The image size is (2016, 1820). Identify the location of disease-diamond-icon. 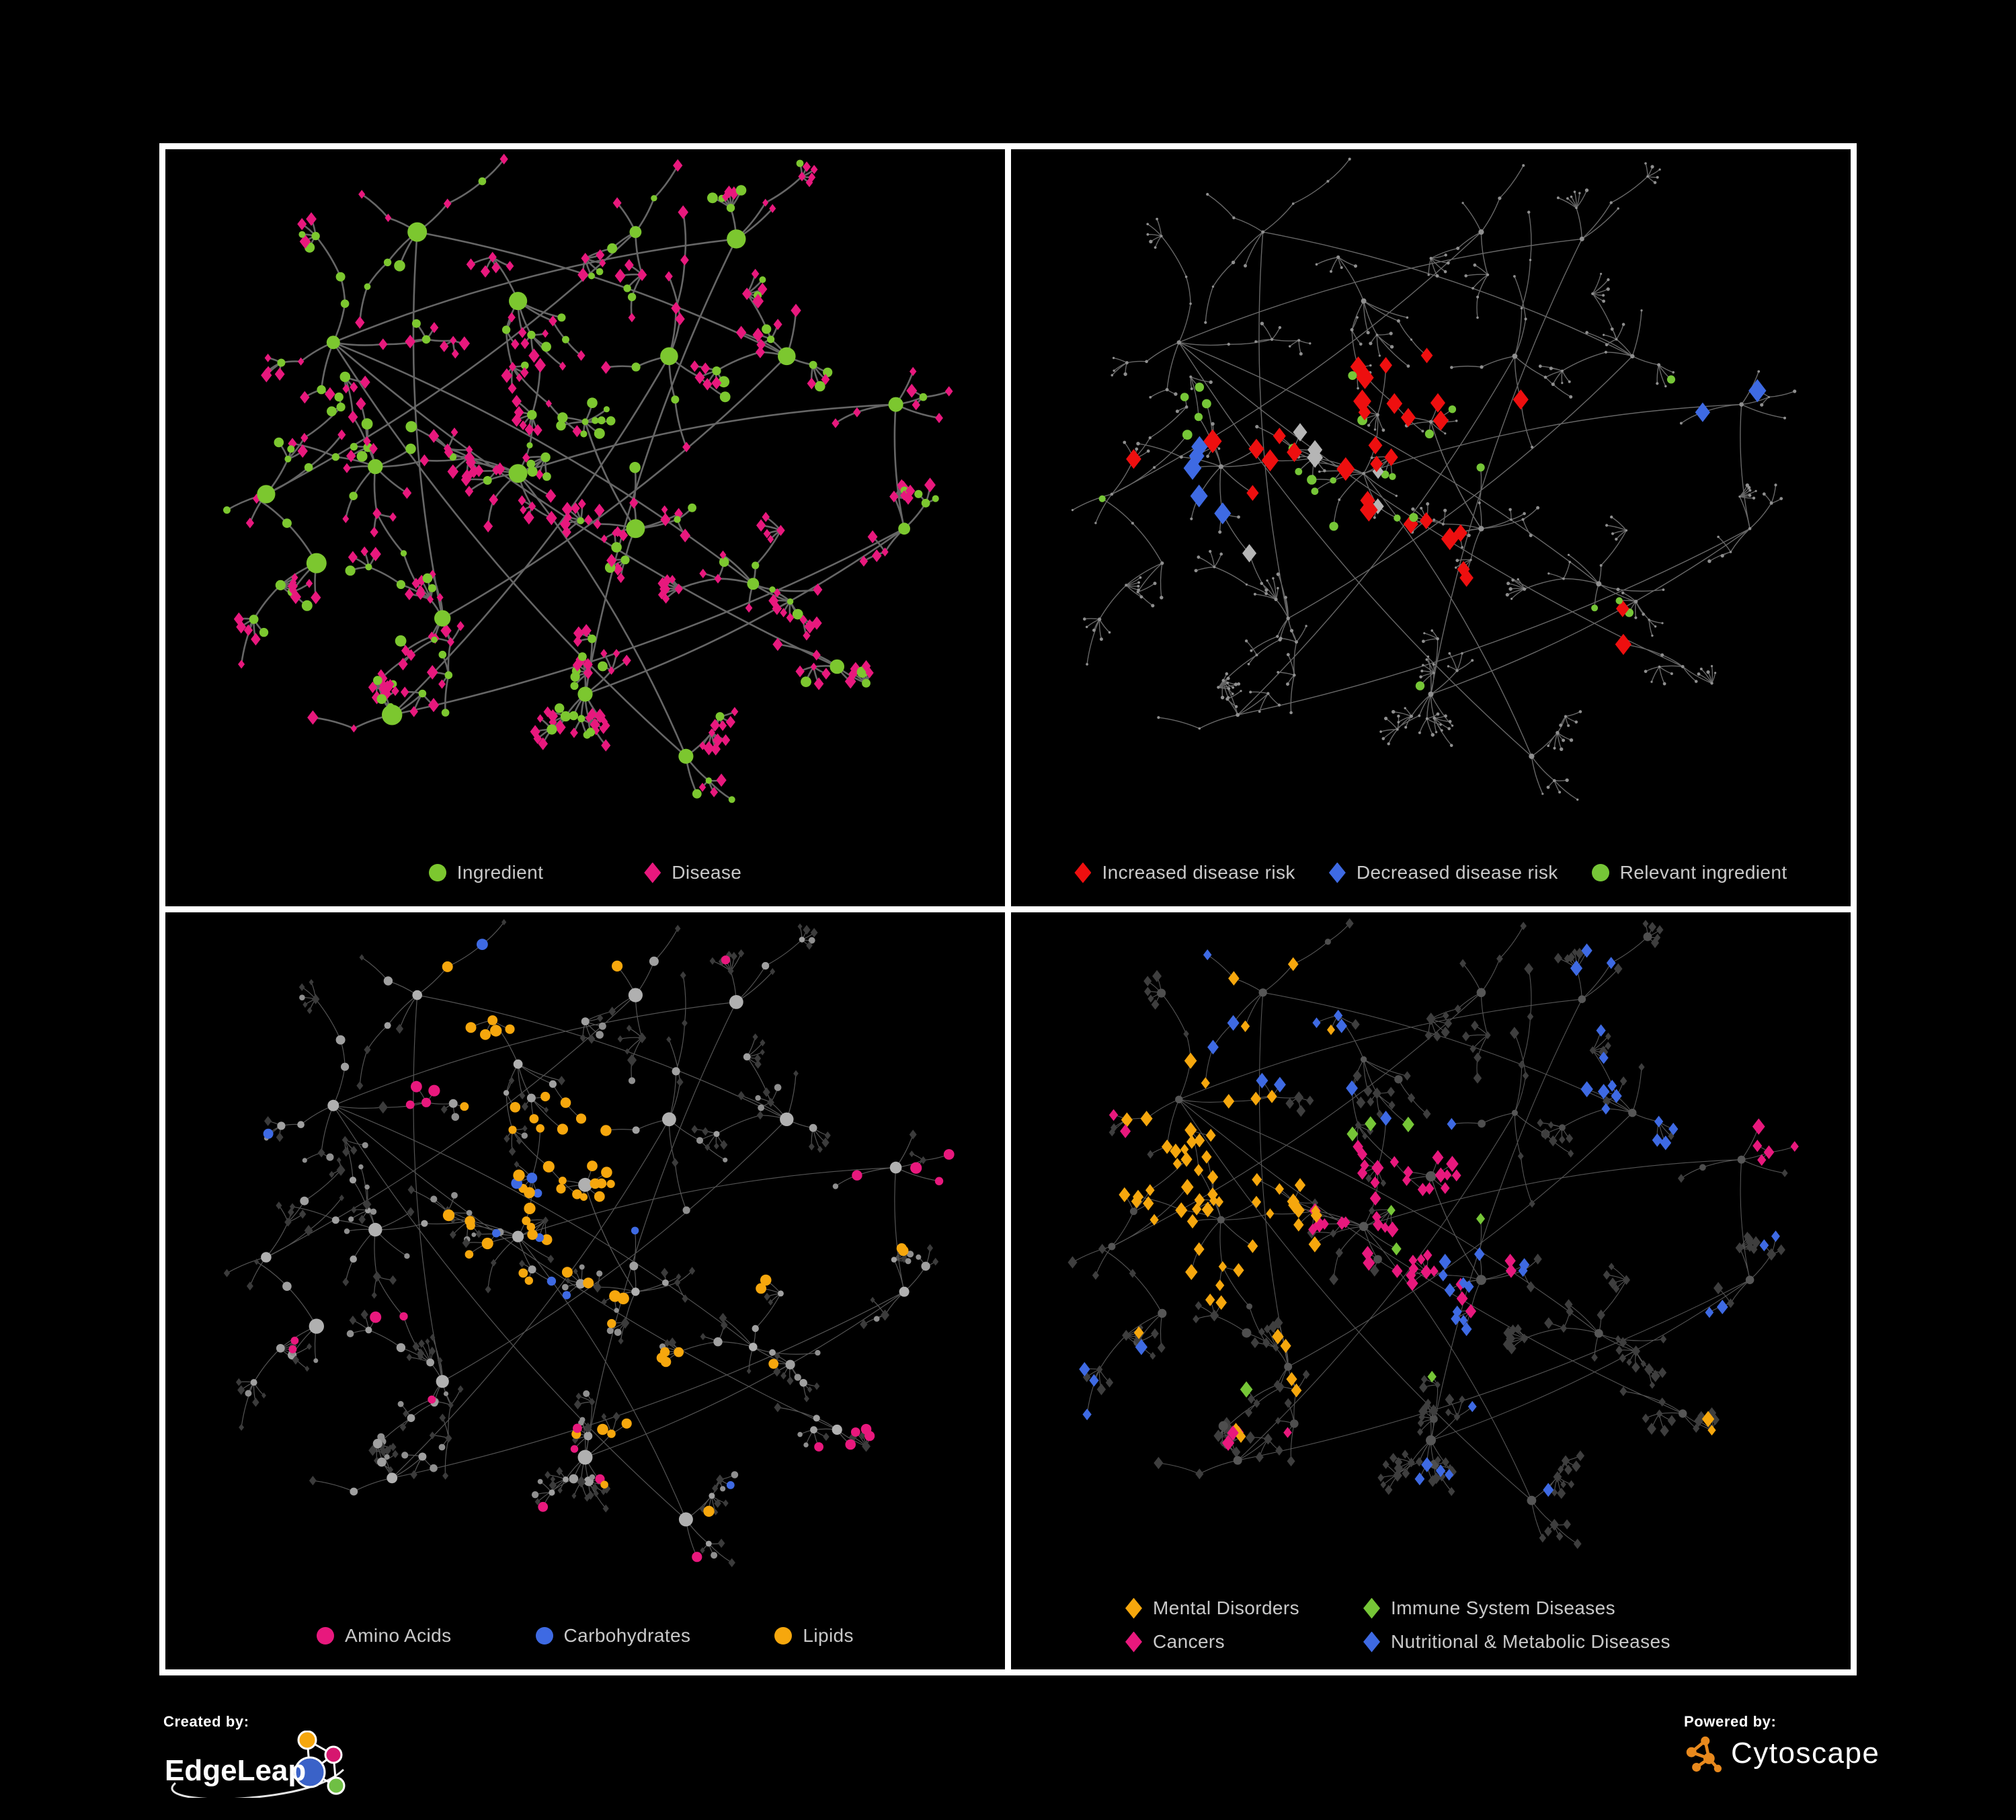
(652, 872).